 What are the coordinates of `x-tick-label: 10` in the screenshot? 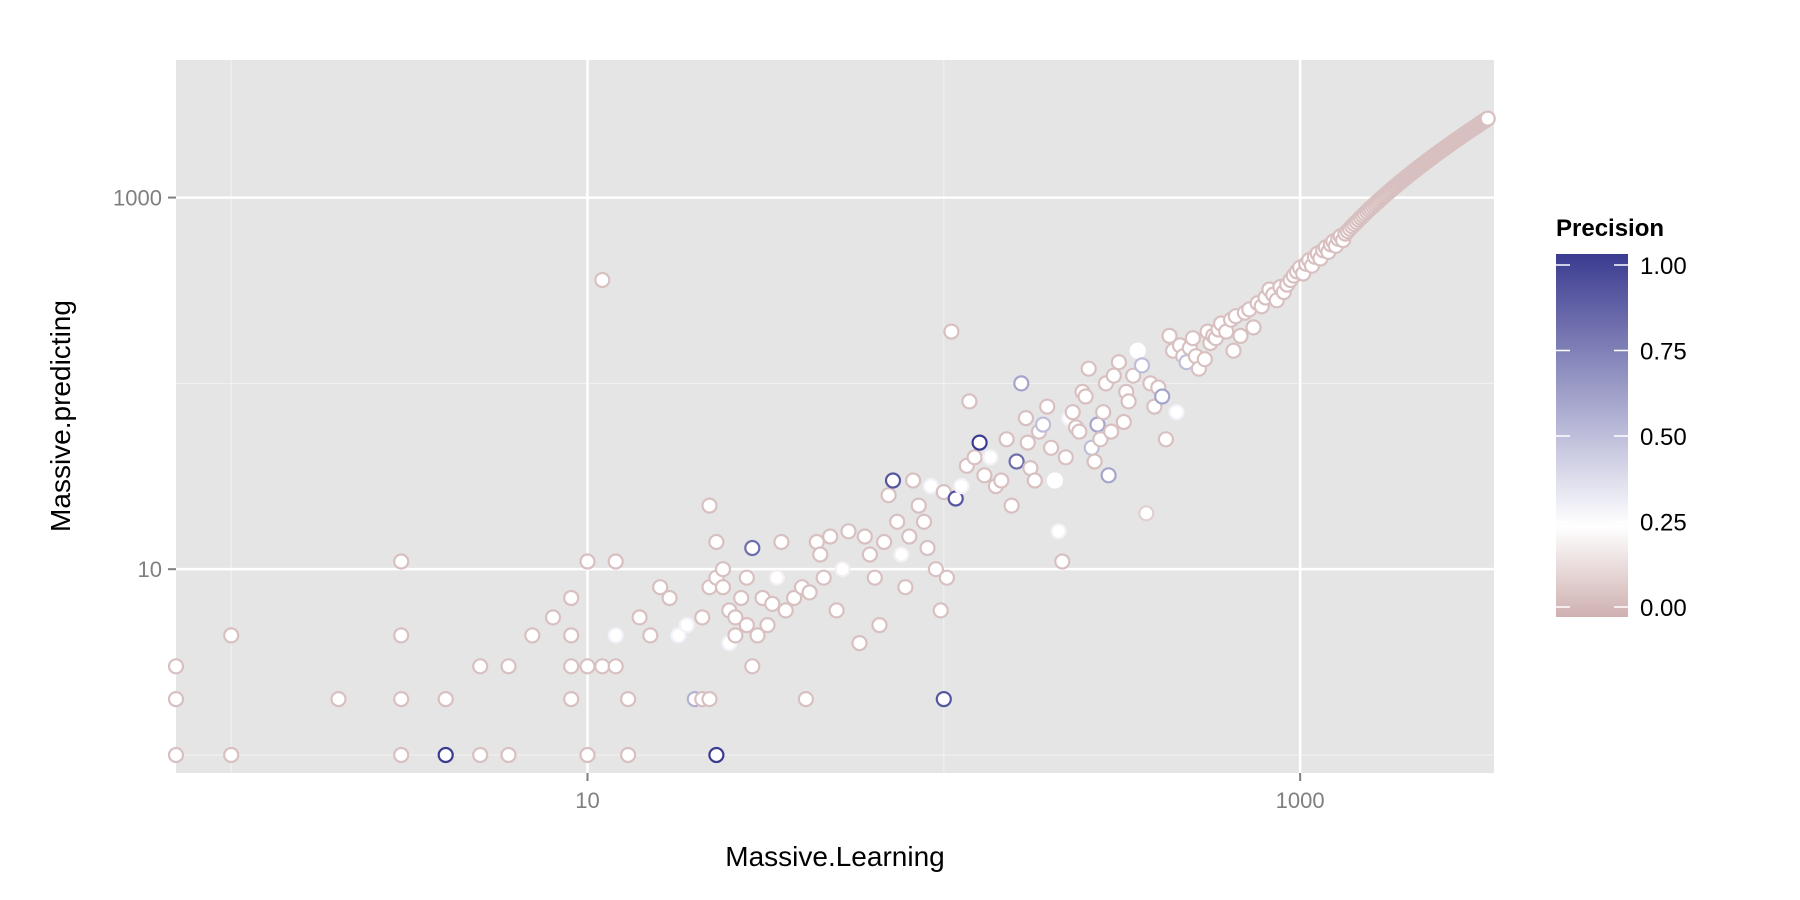 It's located at (587, 800).